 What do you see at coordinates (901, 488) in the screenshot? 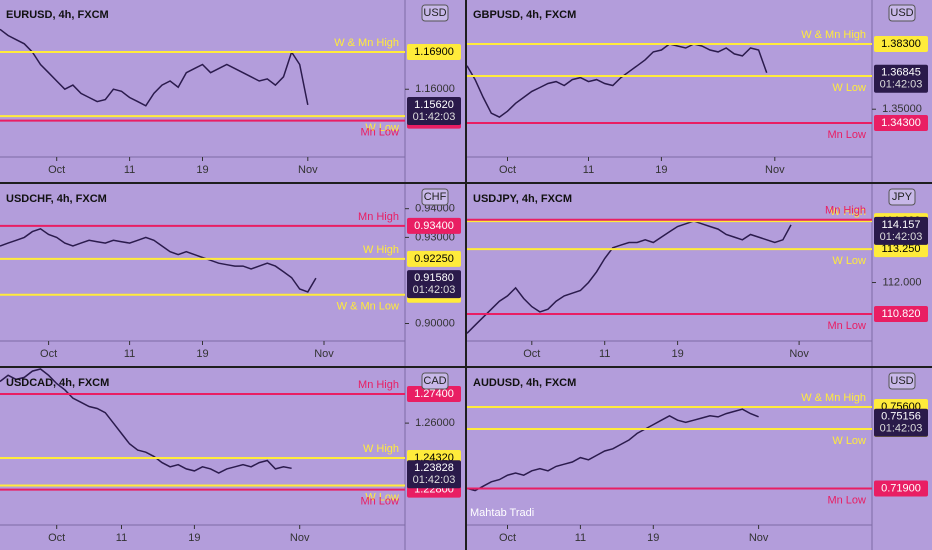
I see `level-price: 0.71900` at bounding box center [901, 488].